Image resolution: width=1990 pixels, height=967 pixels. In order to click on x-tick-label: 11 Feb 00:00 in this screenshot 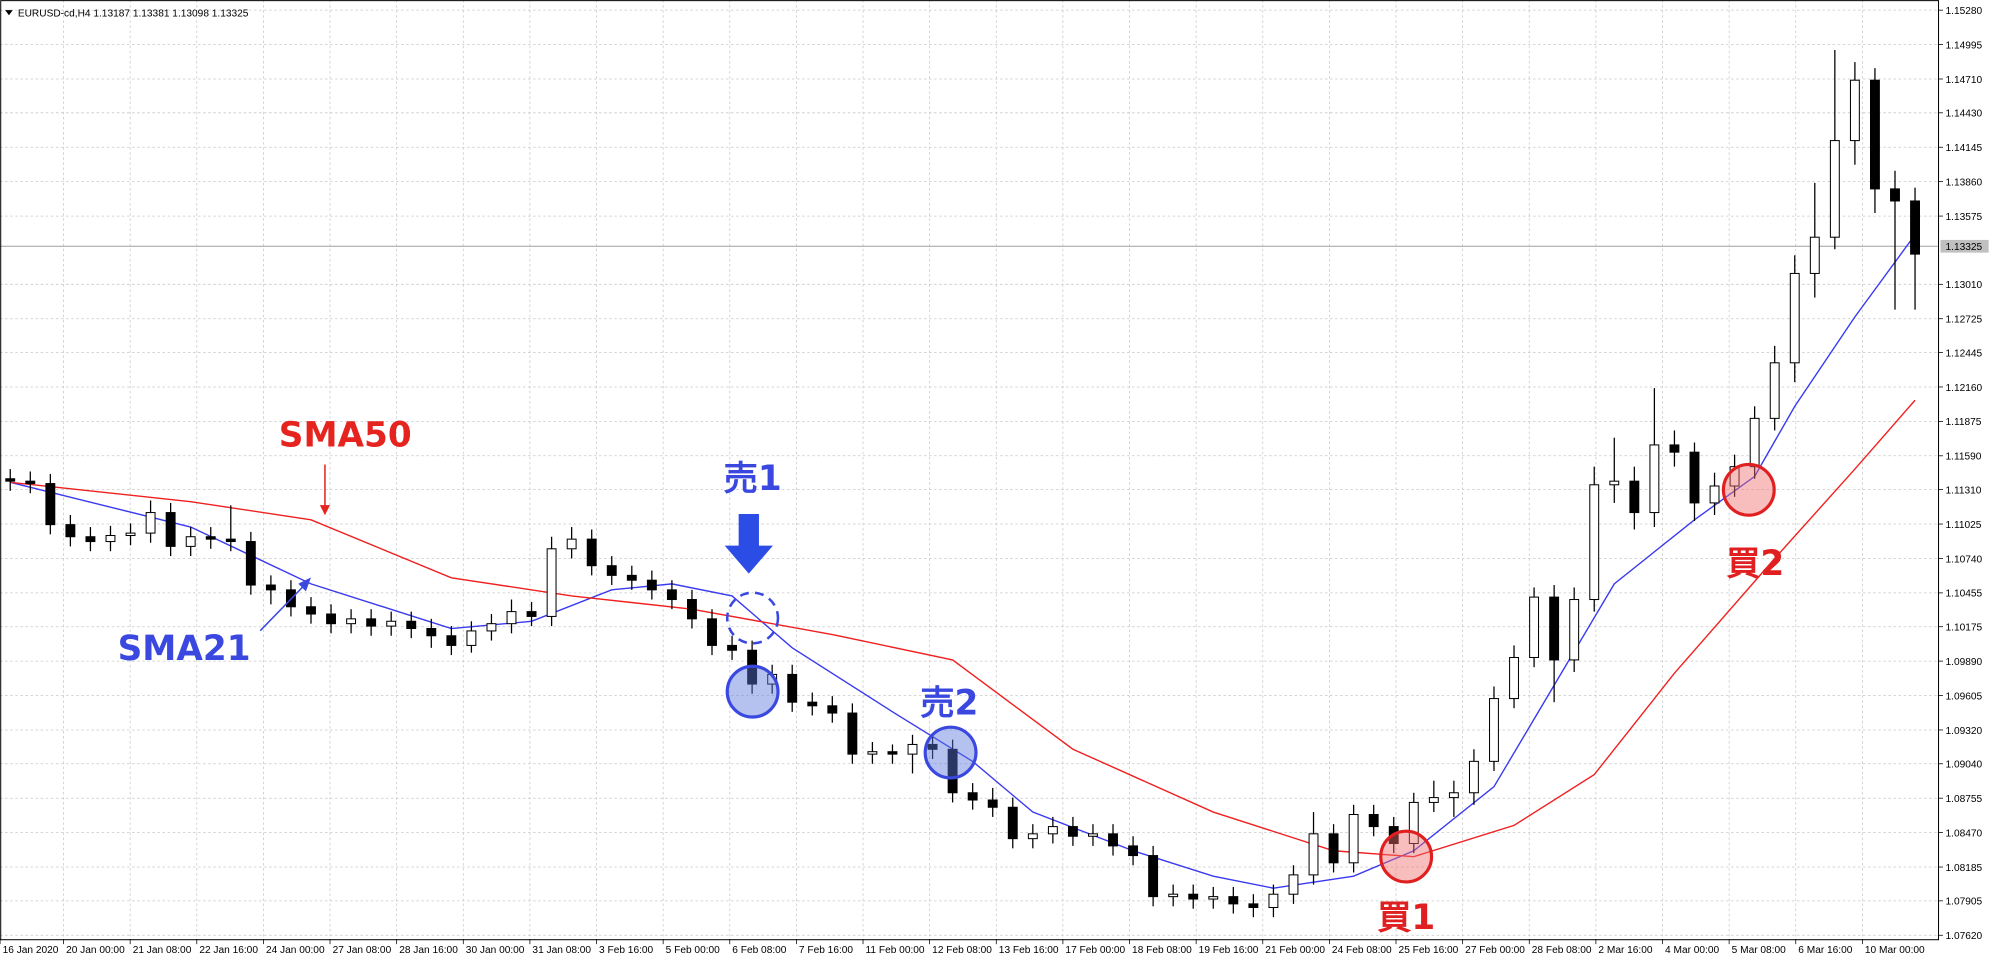, I will do `click(895, 950)`.